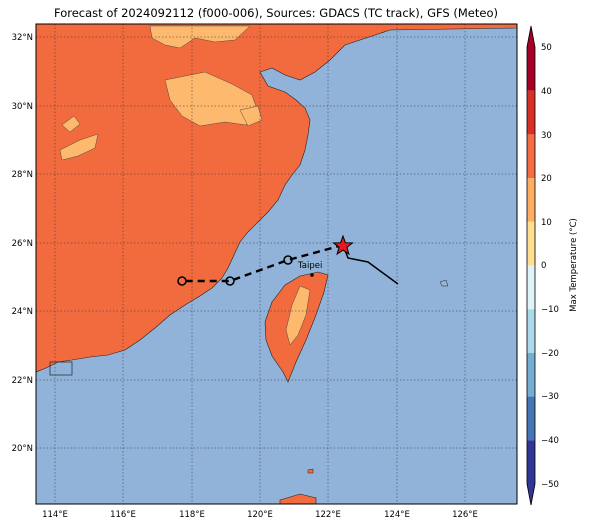  What do you see at coordinates (123, 515) in the screenshot?
I see `svg-text: 116°E` at bounding box center [123, 515].